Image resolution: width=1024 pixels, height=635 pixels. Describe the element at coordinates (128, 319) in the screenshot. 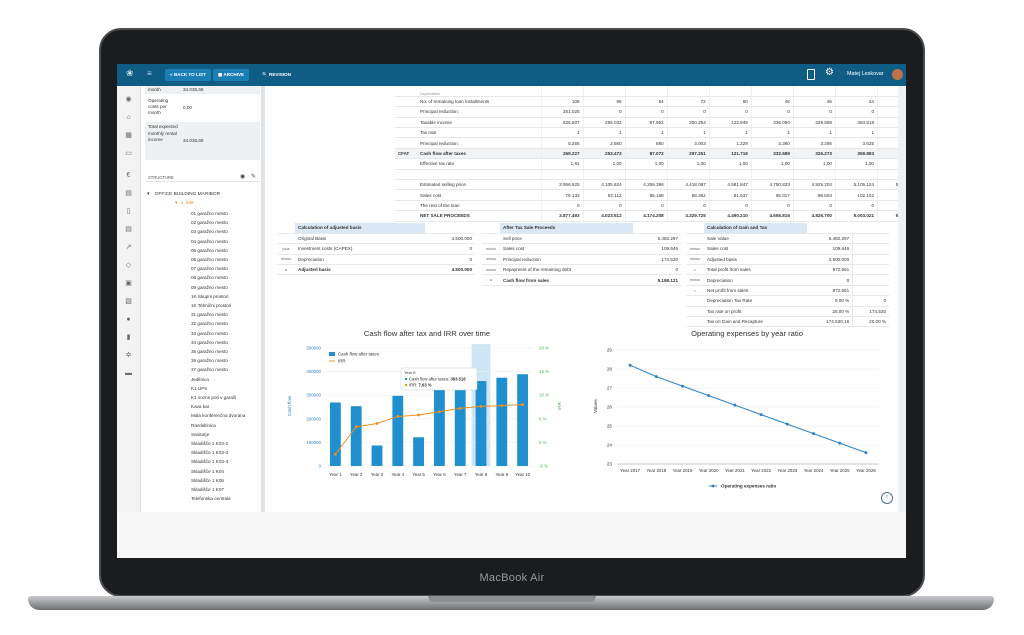

I see `user-icon: ●` at that location.